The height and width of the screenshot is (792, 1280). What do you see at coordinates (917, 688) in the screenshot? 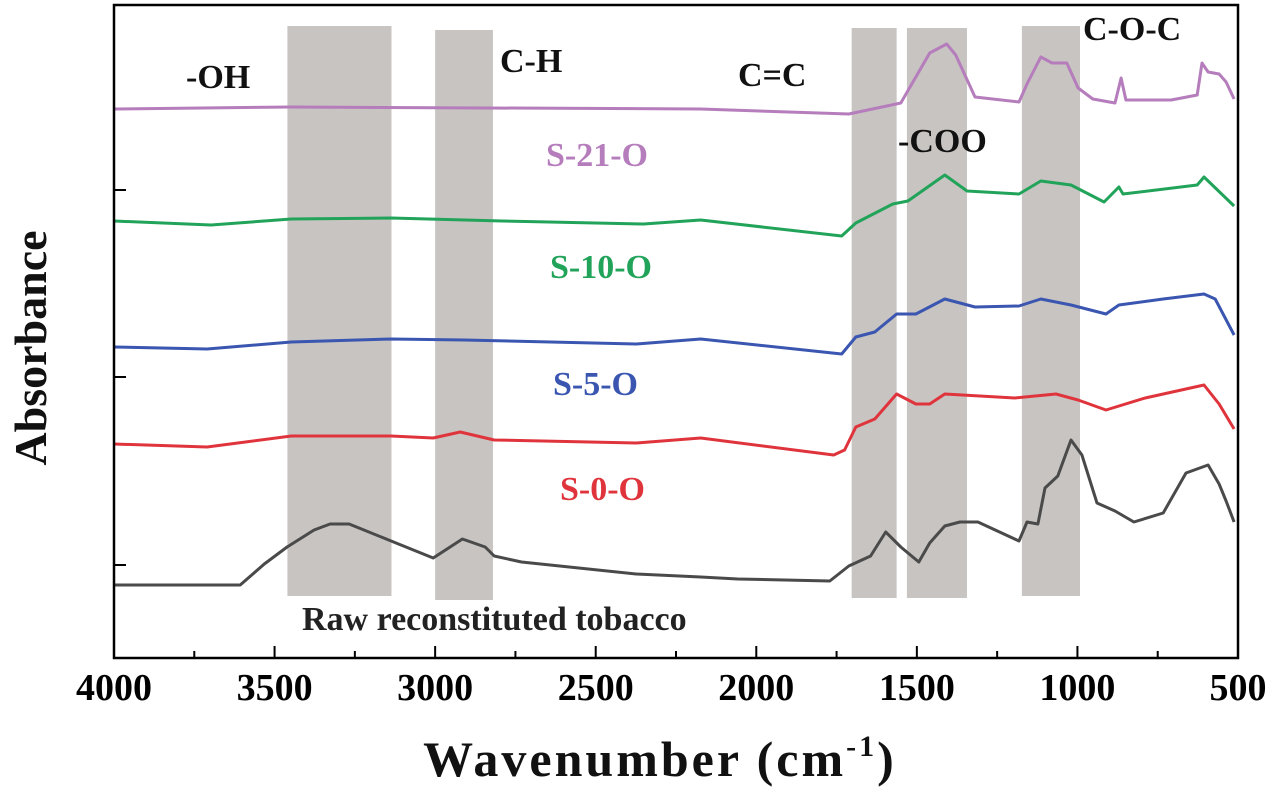
I see `x-tick-label: 1500` at bounding box center [917, 688].